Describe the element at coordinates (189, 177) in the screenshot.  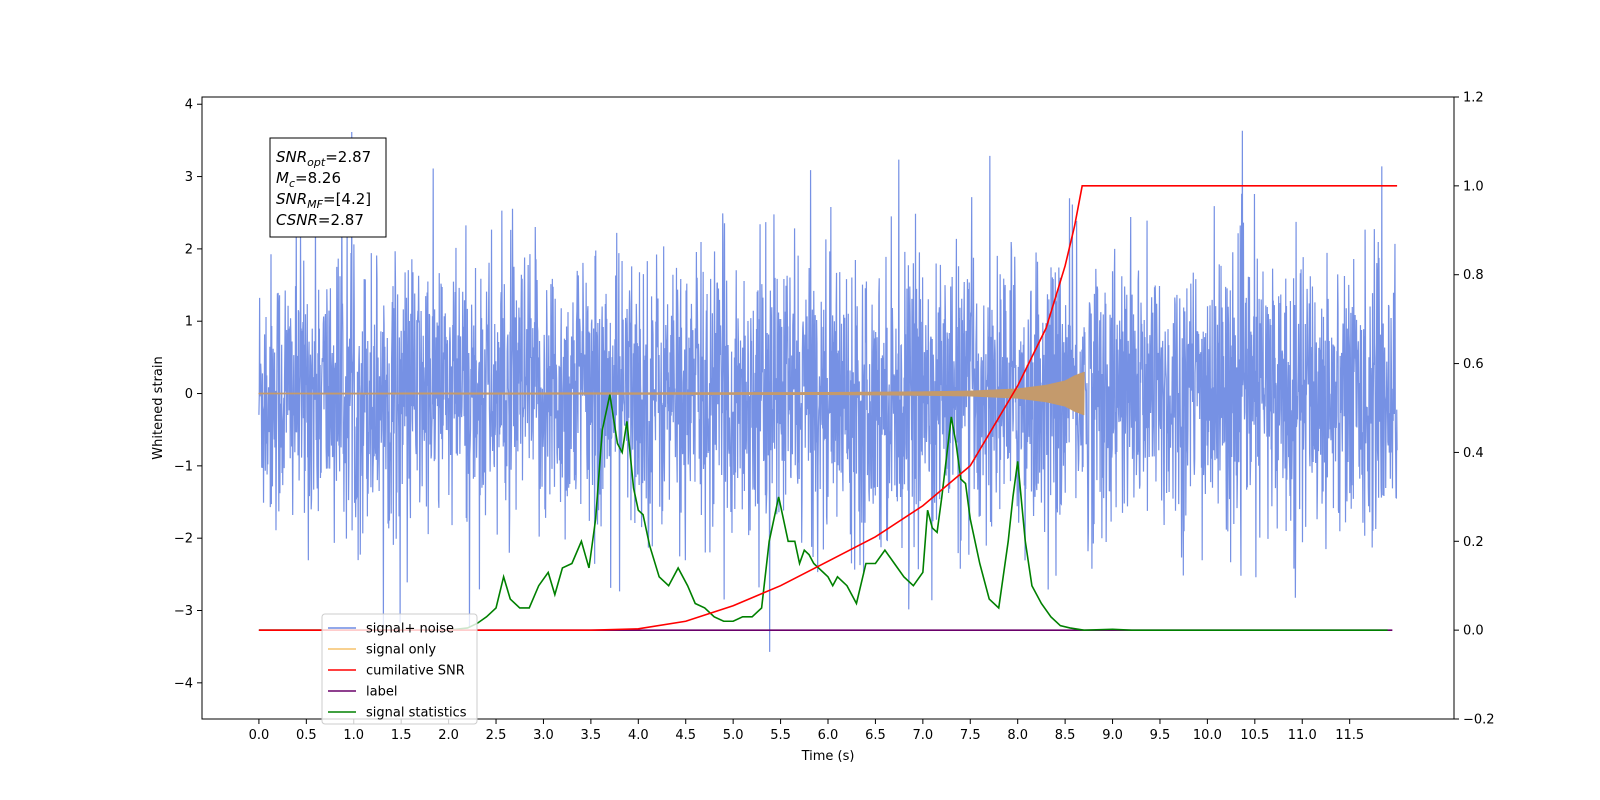
I see `y-tick-label: 3` at that location.